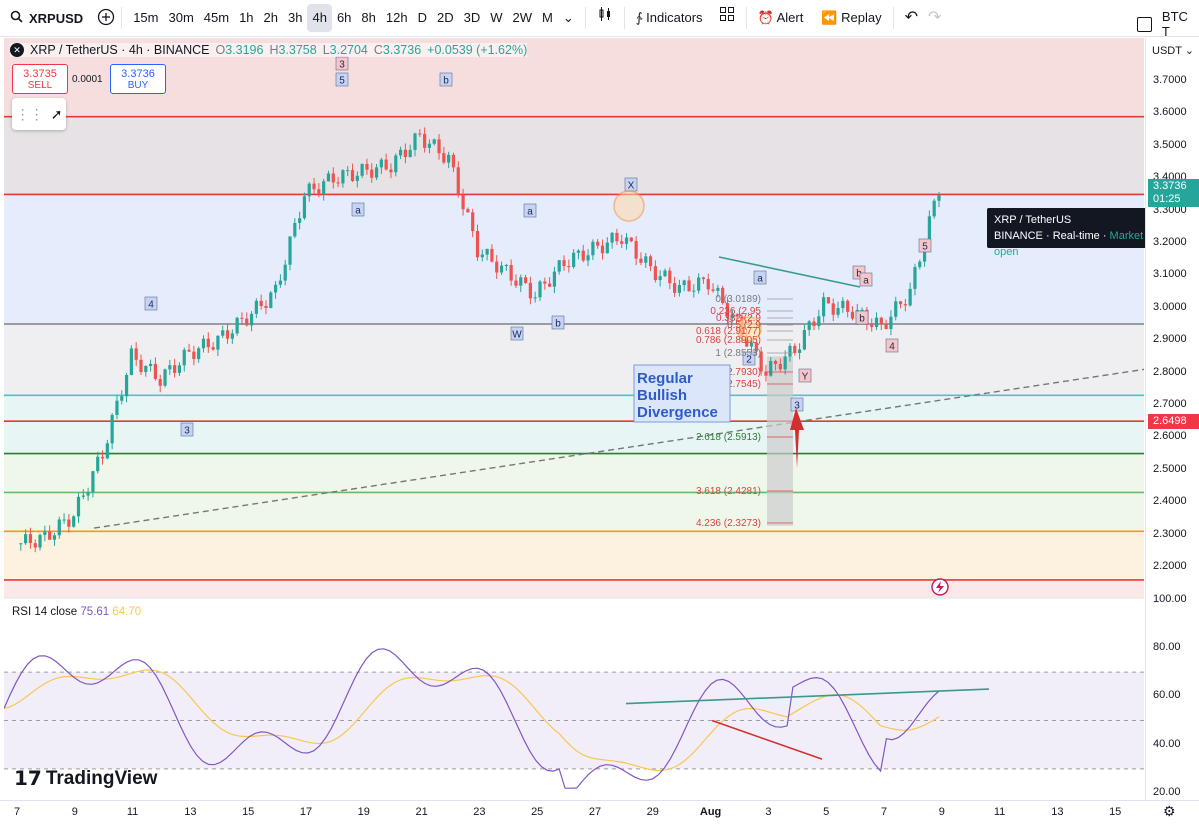  What do you see at coordinates (1018, 236) in the screenshot?
I see `tooltip-exchange: BINANCE` at bounding box center [1018, 236].